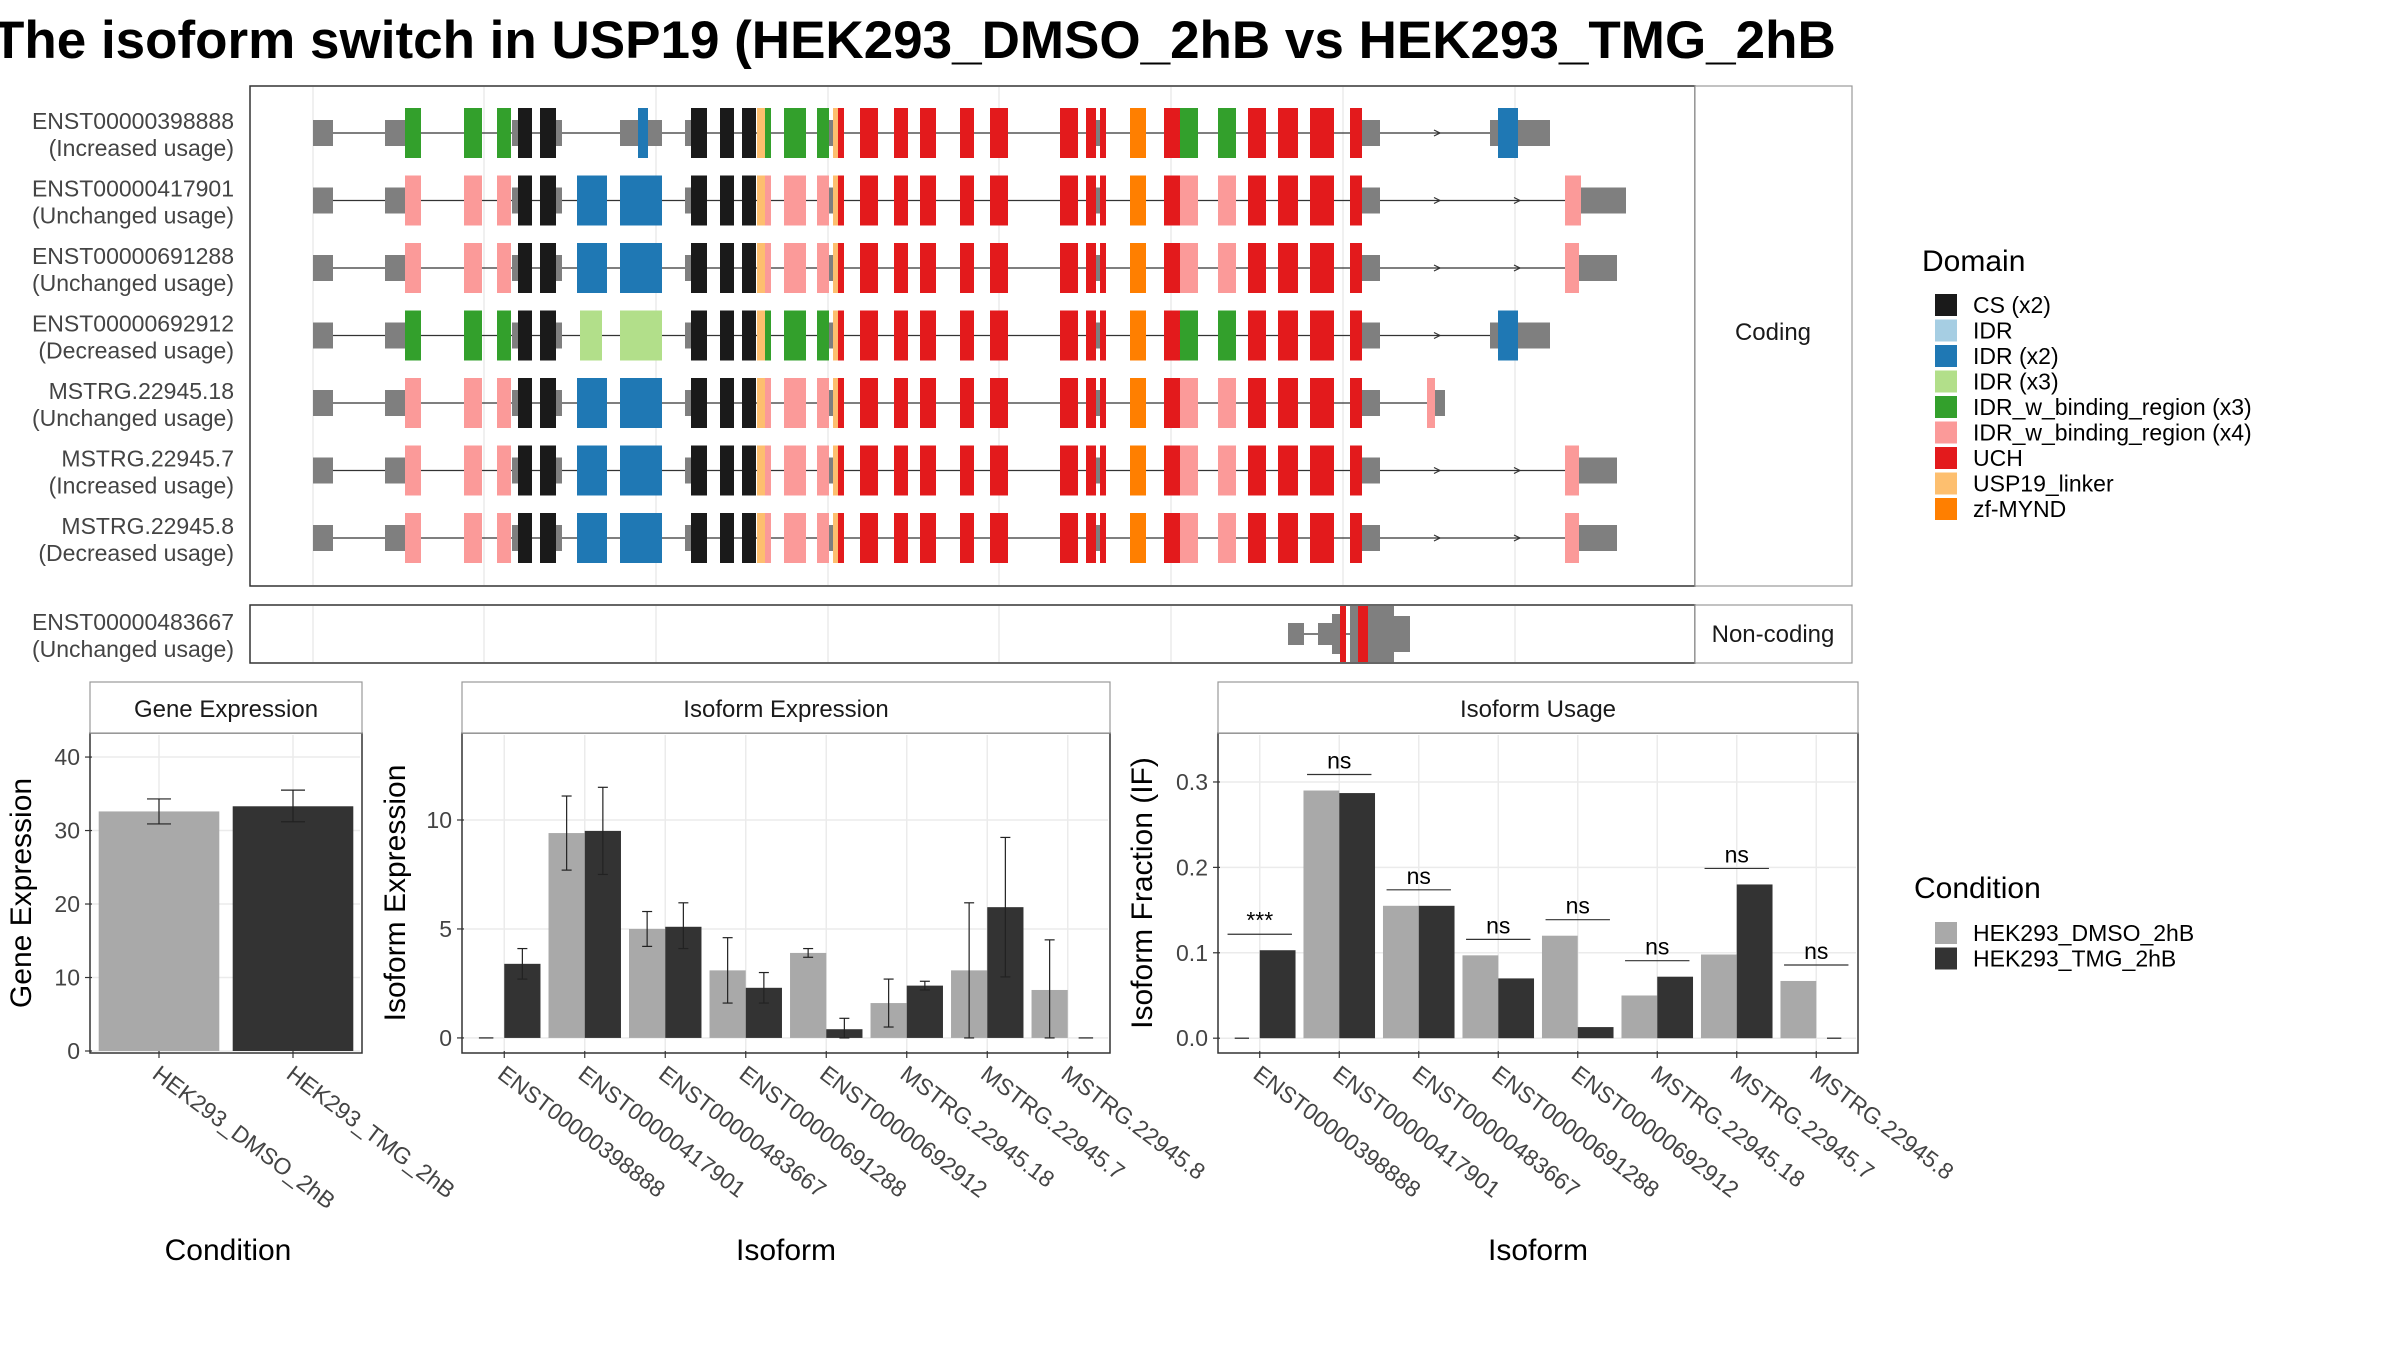 This screenshot has height=1350, width=2400. What do you see at coordinates (1773, 332) in the screenshot?
I see `coding-strip-label: Coding` at bounding box center [1773, 332].